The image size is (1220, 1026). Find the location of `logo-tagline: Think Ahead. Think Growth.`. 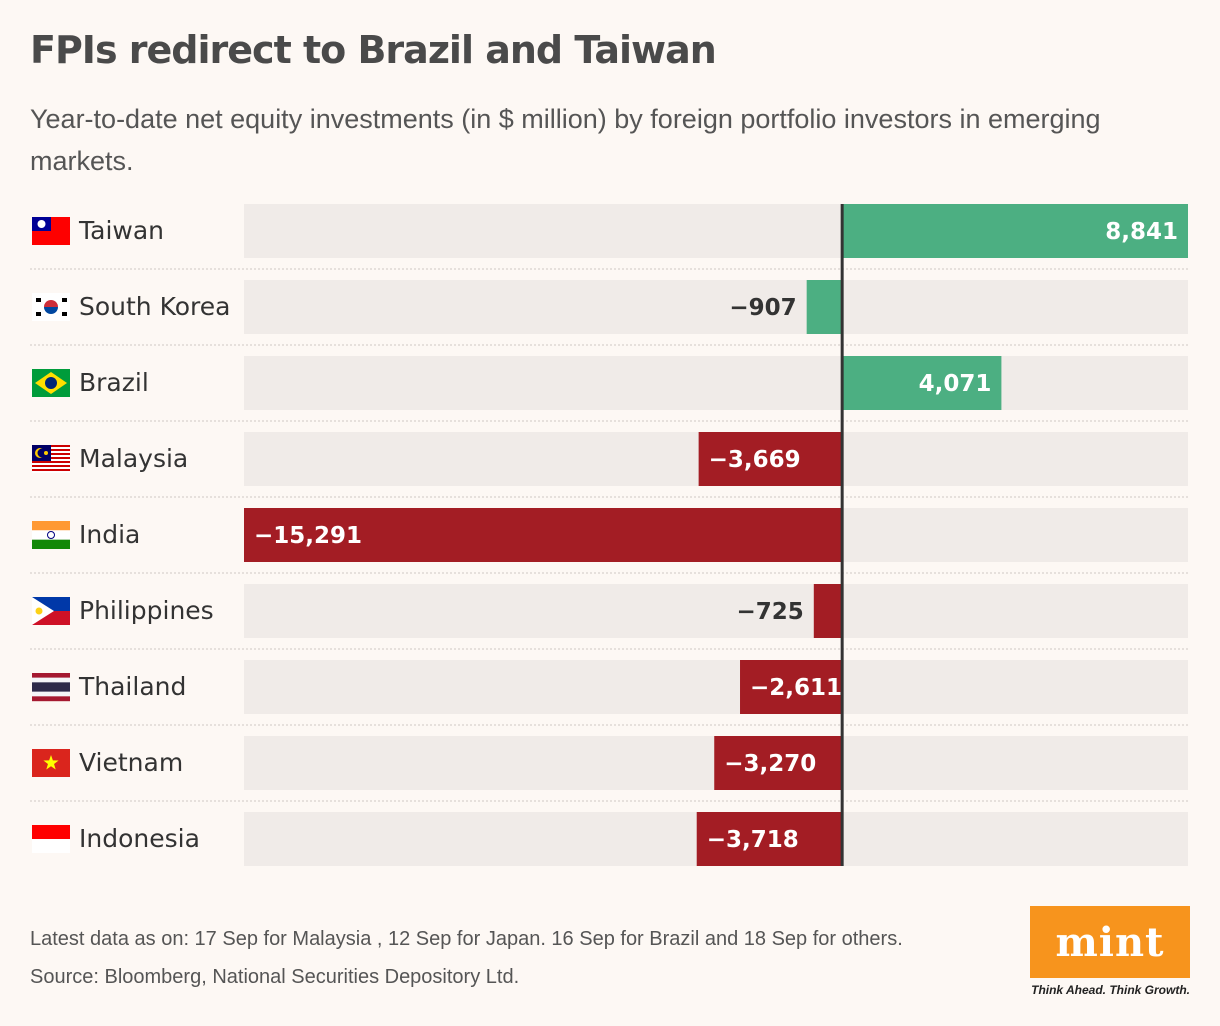

logo-tagline: Think Ahead. Think Growth. is located at coordinates (1110, 990).